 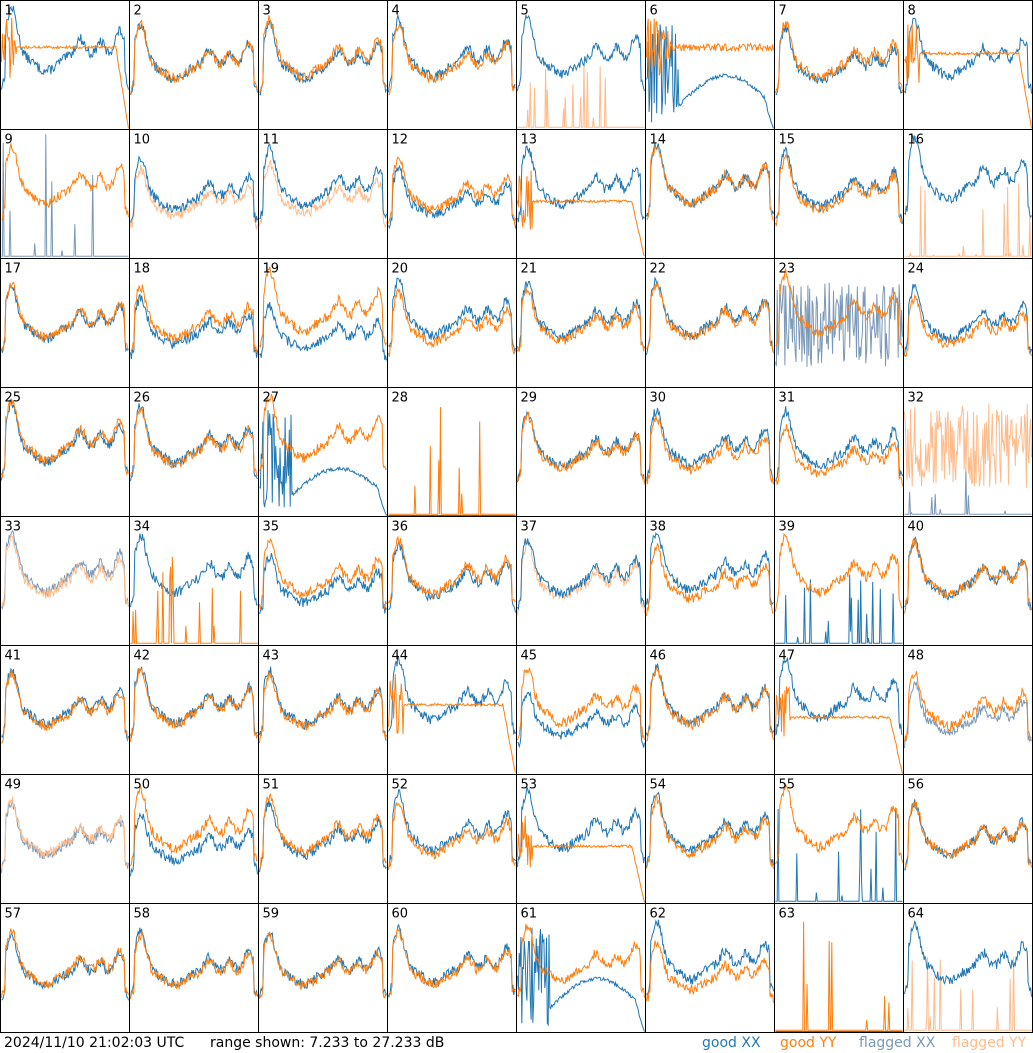 I want to click on panel-60: 60, so click(x=452, y=968).